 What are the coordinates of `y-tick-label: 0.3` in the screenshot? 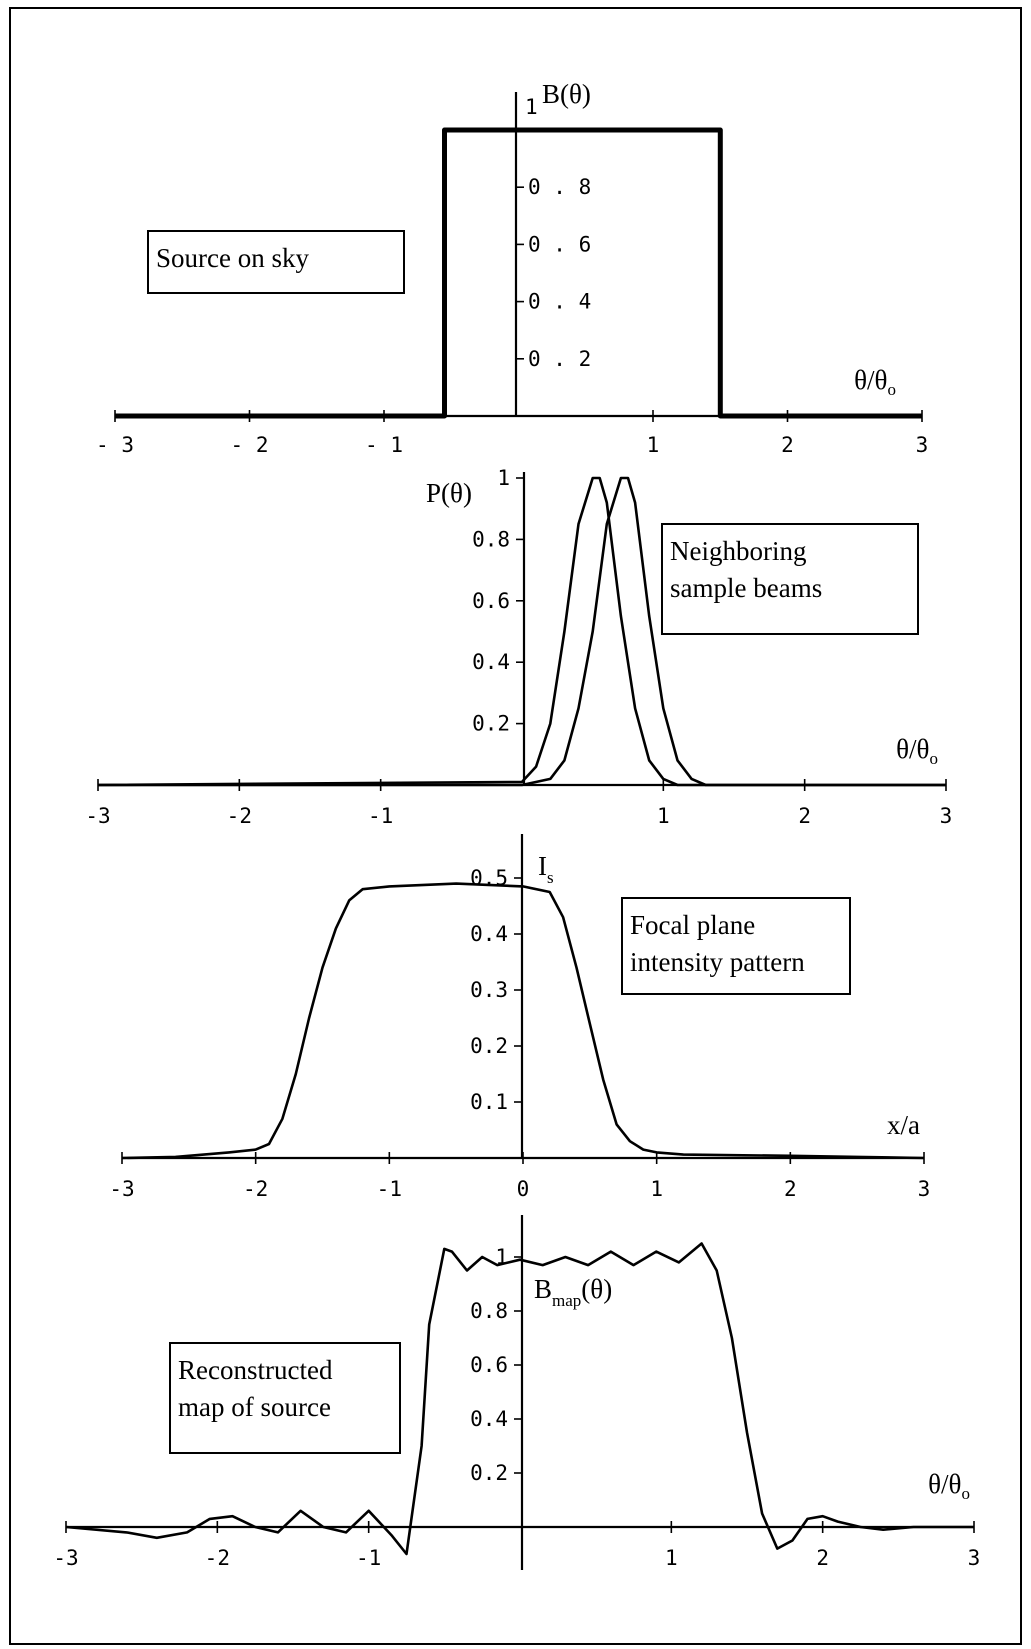 It's located at (489, 990).